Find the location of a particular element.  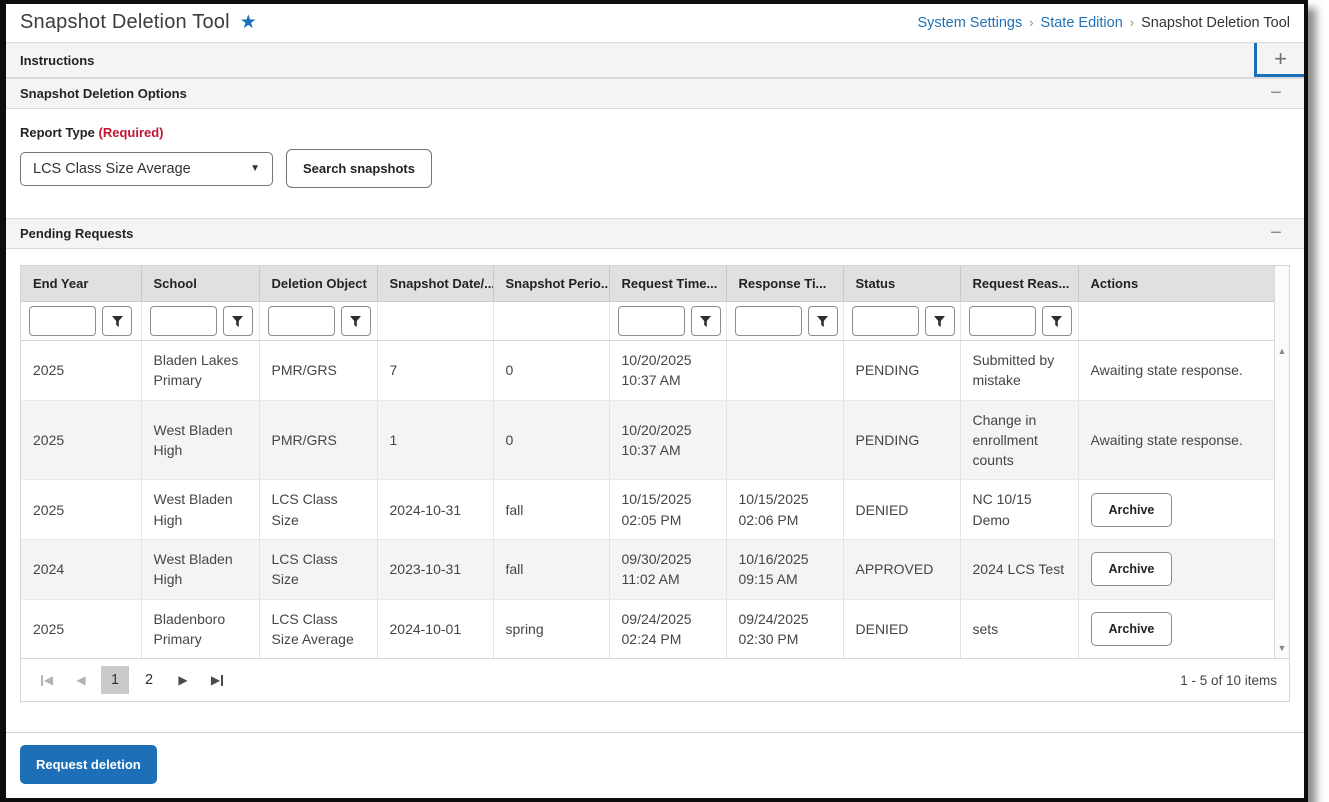

chevron-down-icon: ▼ is located at coordinates (255, 168).